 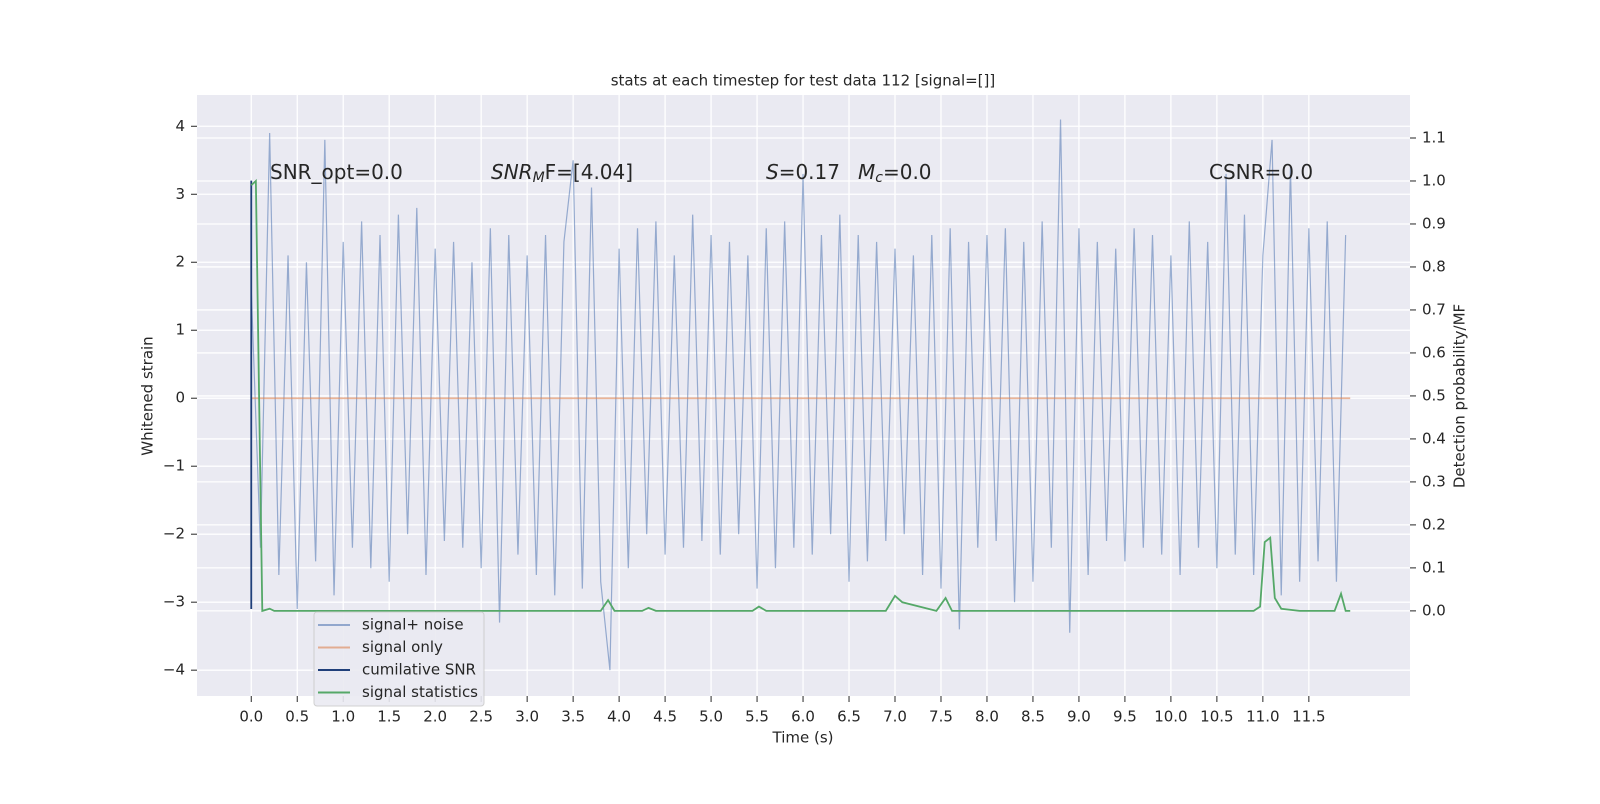 I want to click on x-tick-label: 7.0, so click(x=895, y=717).